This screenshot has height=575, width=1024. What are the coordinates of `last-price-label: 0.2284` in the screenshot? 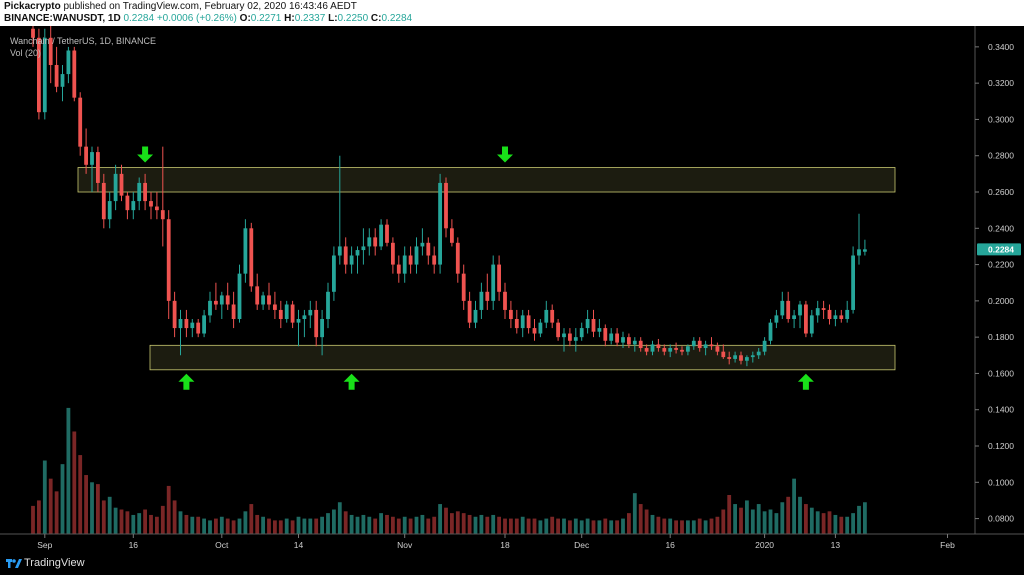 It's located at (1001, 249).